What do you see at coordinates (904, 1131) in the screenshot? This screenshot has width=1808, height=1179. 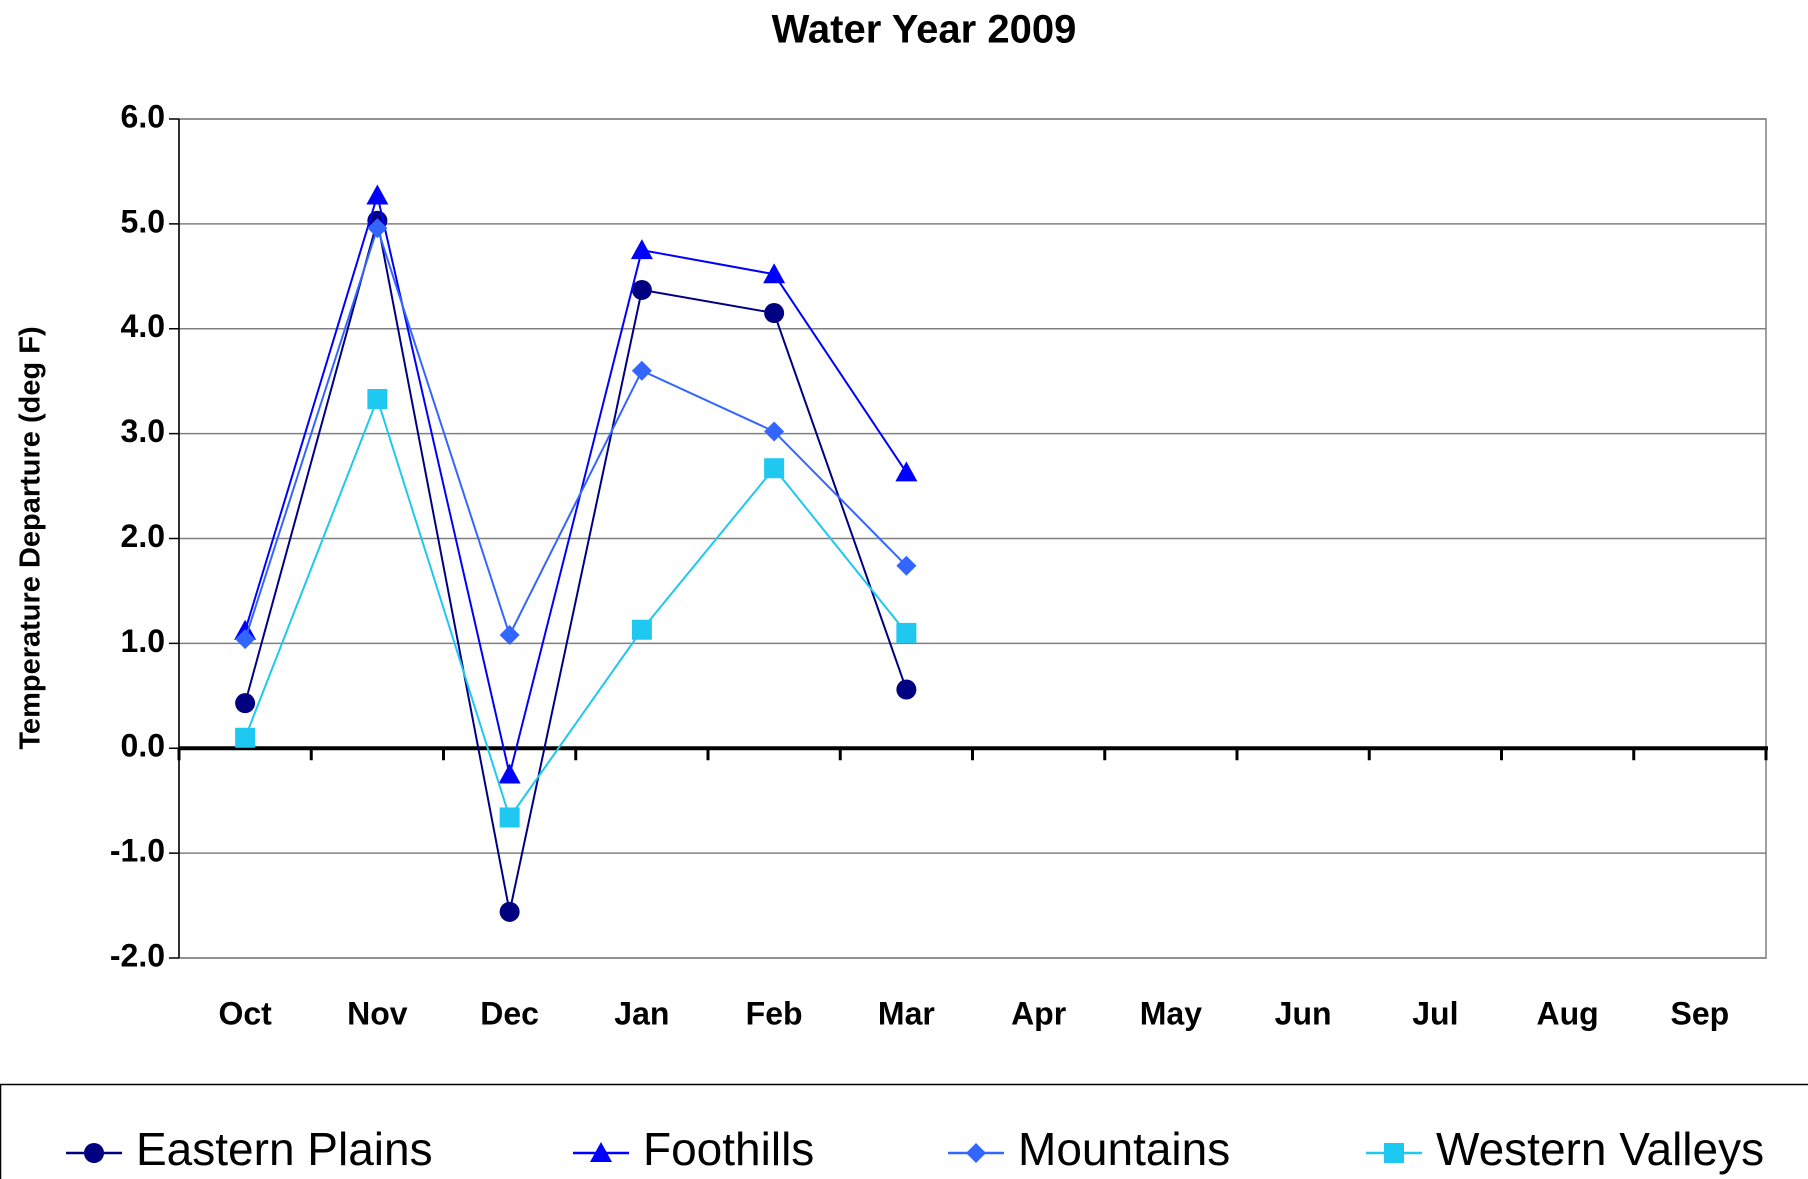 I see `legend-box` at bounding box center [904, 1131].